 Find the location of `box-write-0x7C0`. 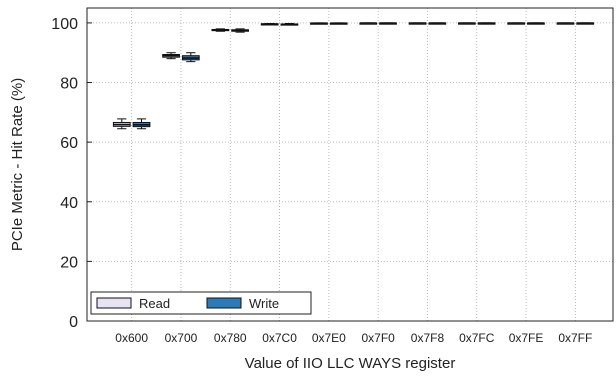

box-write-0x7C0 is located at coordinates (289, 24).